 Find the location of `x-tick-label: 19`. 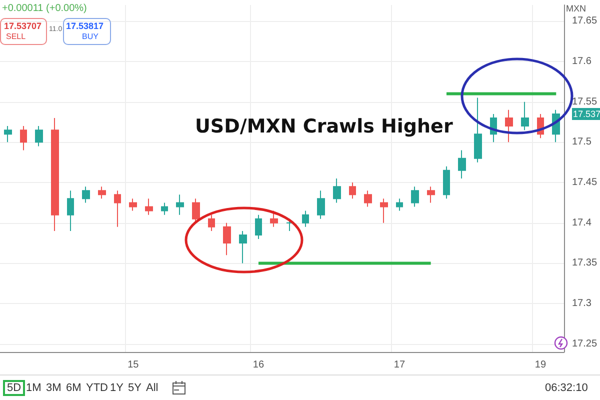

x-tick-label: 19 is located at coordinates (540, 365).